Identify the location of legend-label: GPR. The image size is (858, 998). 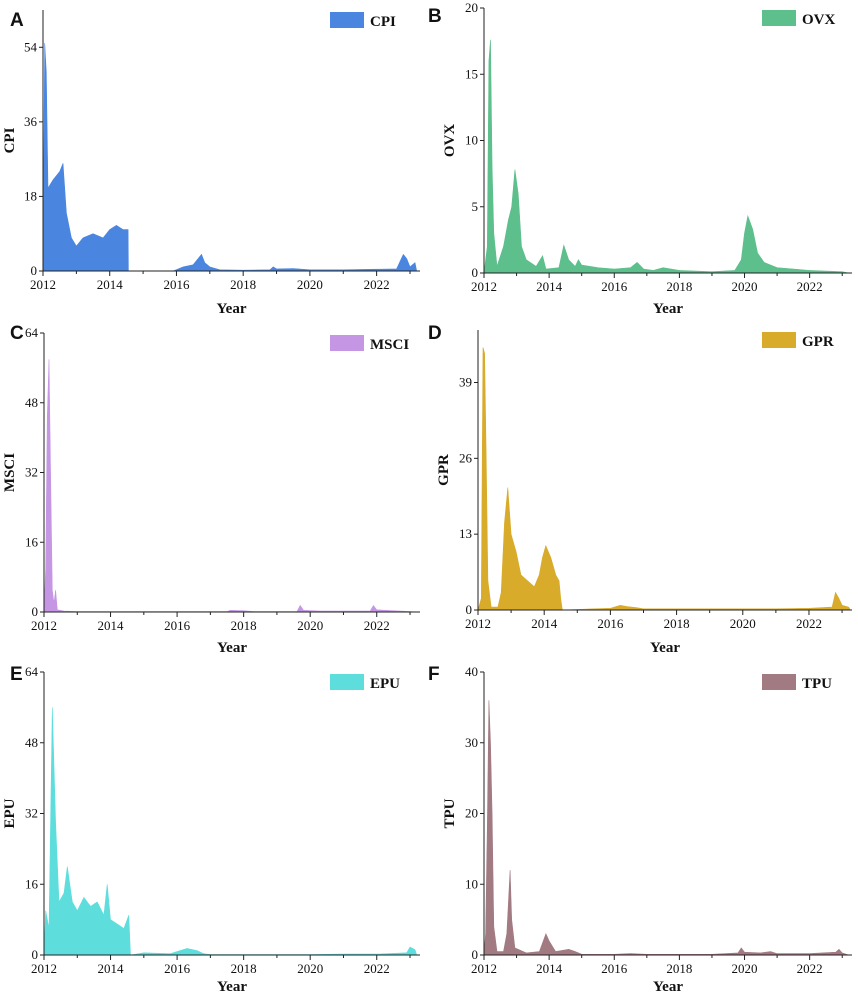
(818, 342).